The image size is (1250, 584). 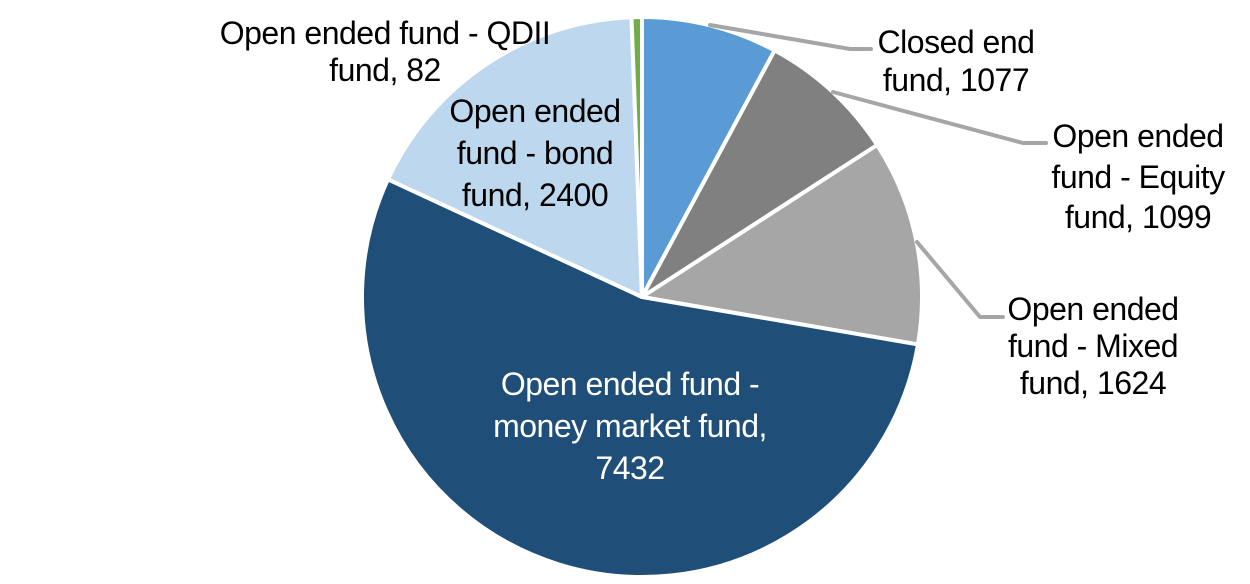 I want to click on data-label-line: fund, 1077, so click(x=956, y=80).